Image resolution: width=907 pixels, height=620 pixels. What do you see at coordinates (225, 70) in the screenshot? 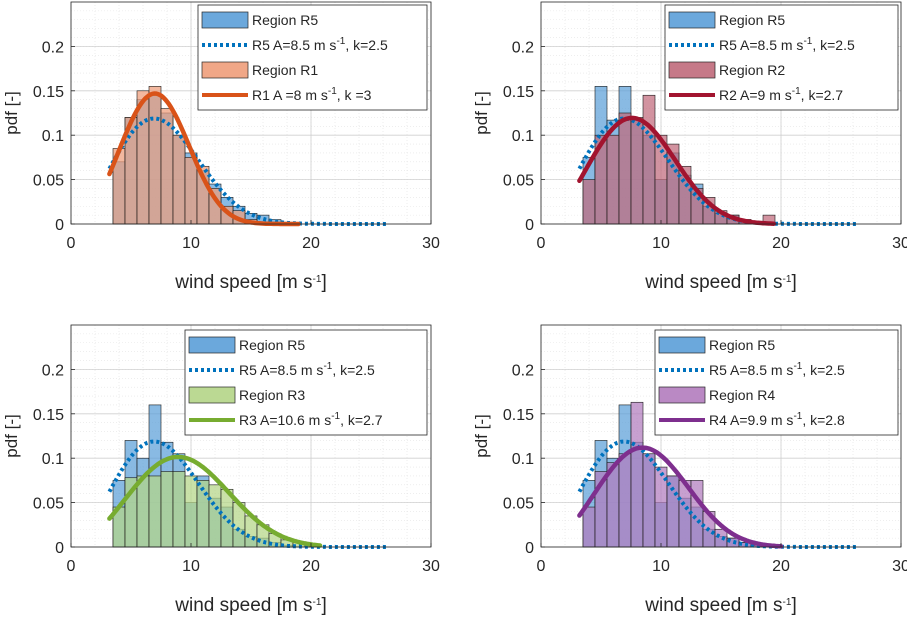
I see `legend-swatch-R1` at bounding box center [225, 70].